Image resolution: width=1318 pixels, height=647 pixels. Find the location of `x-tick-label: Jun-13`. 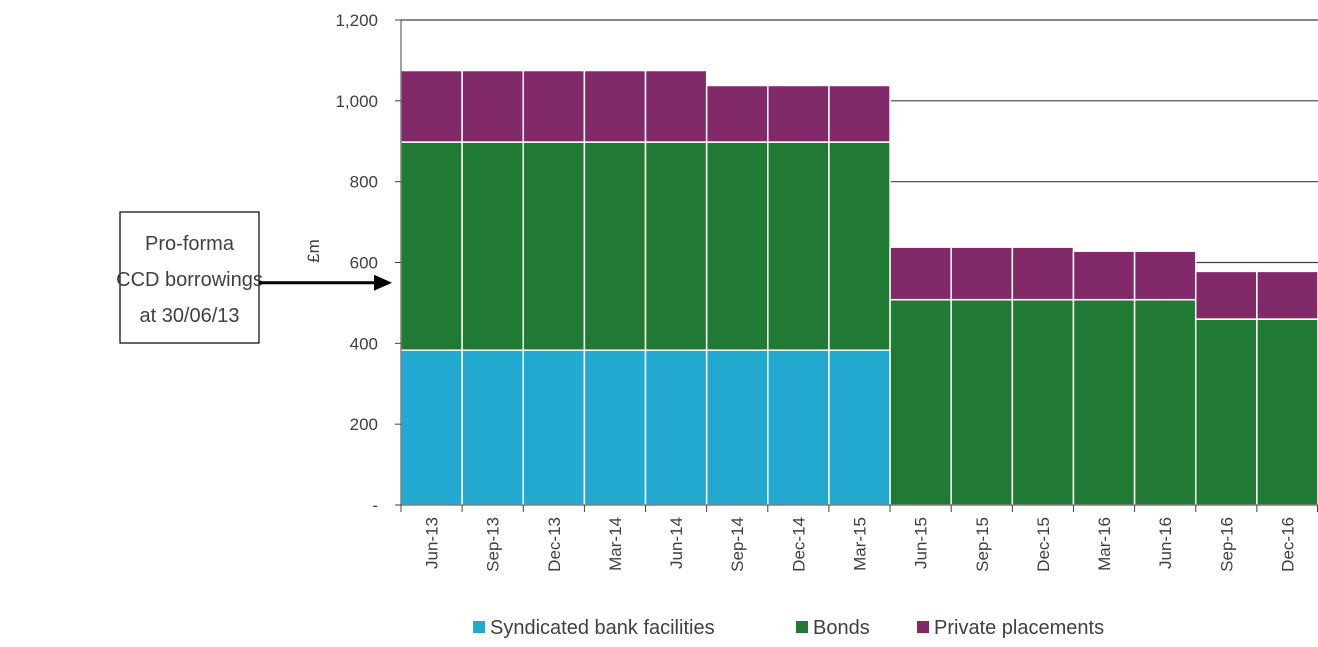

x-tick-label: Jun-13 is located at coordinates (432, 543).